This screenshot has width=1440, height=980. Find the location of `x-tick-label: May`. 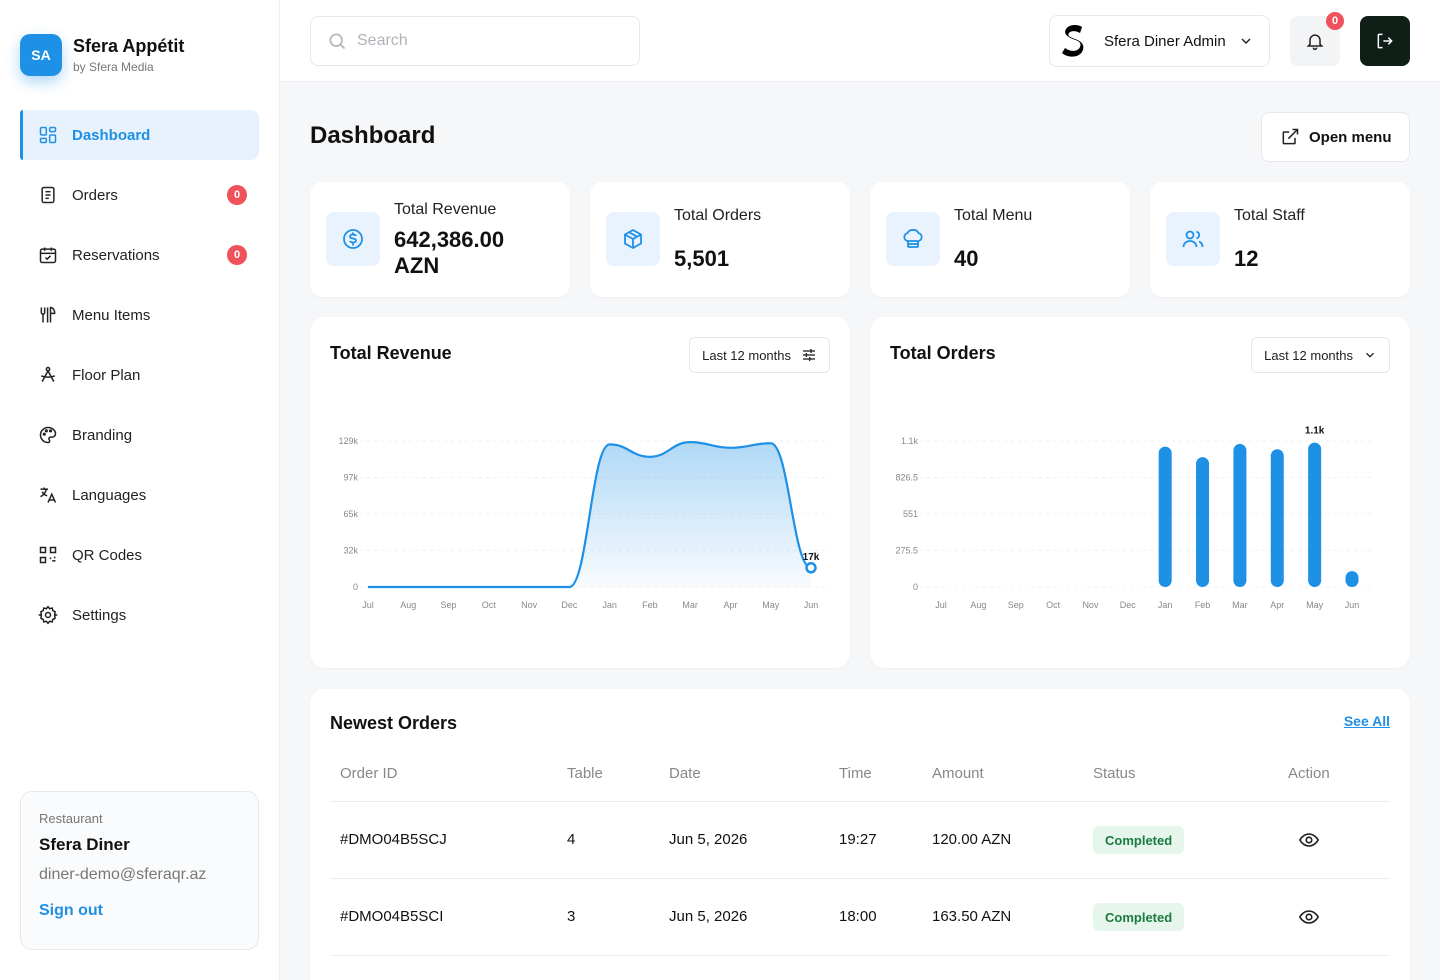

x-tick-label: May is located at coordinates (771, 605).